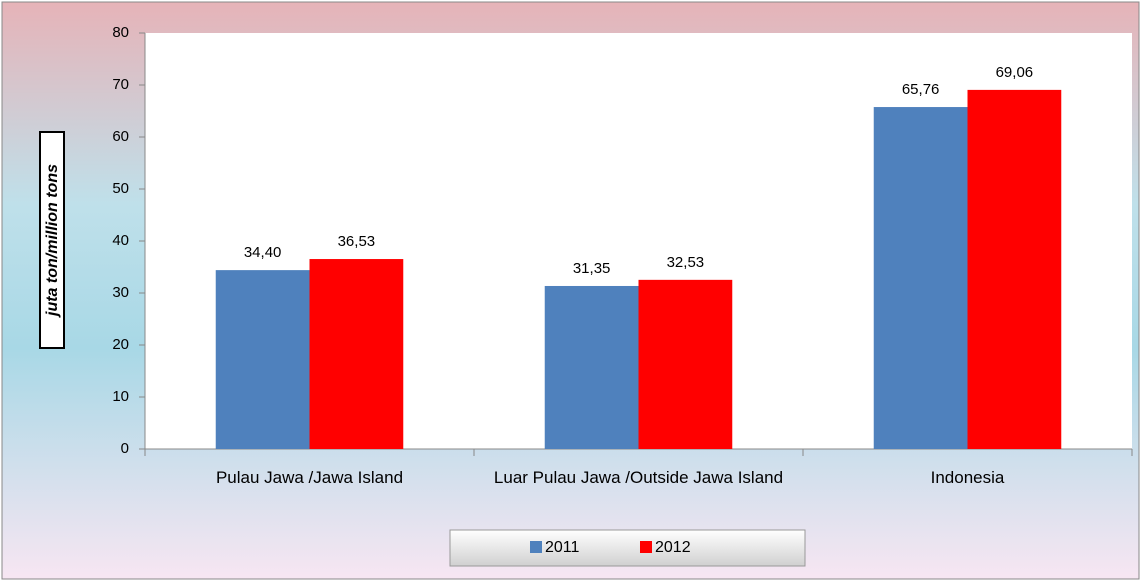 The height and width of the screenshot is (581, 1141). What do you see at coordinates (263, 252) in the screenshot?
I see `data-label: 34,40` at bounding box center [263, 252].